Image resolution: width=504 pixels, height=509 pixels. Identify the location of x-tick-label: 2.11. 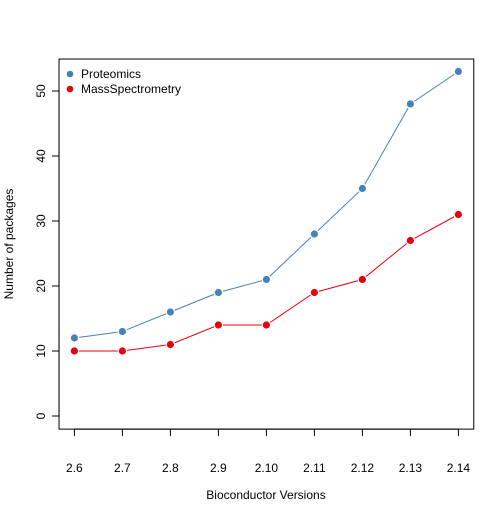
(314, 468).